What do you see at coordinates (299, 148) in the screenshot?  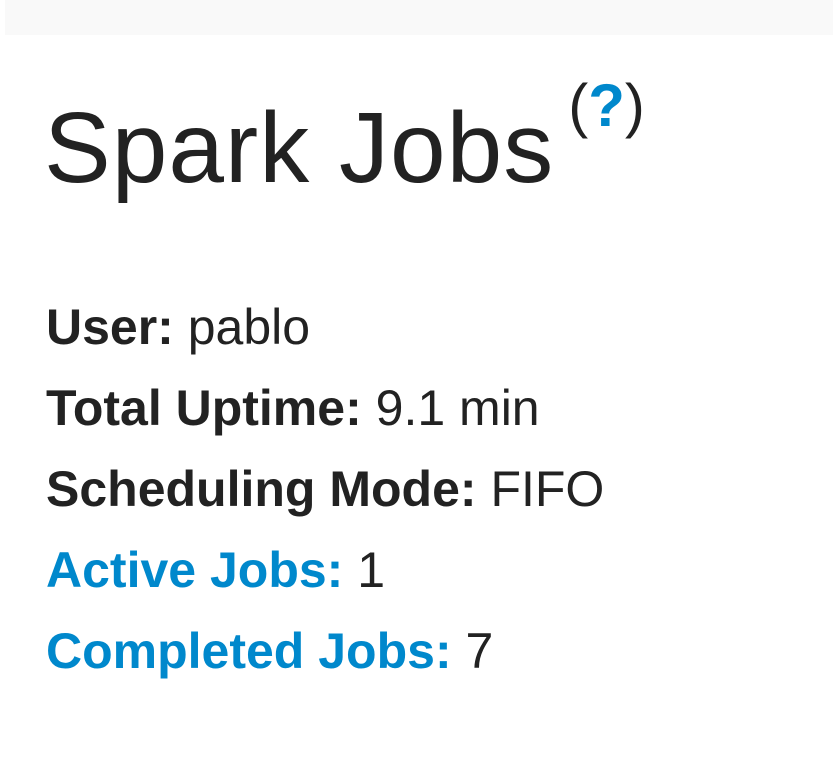 I see `page-title-text: Spark Jobs` at bounding box center [299, 148].